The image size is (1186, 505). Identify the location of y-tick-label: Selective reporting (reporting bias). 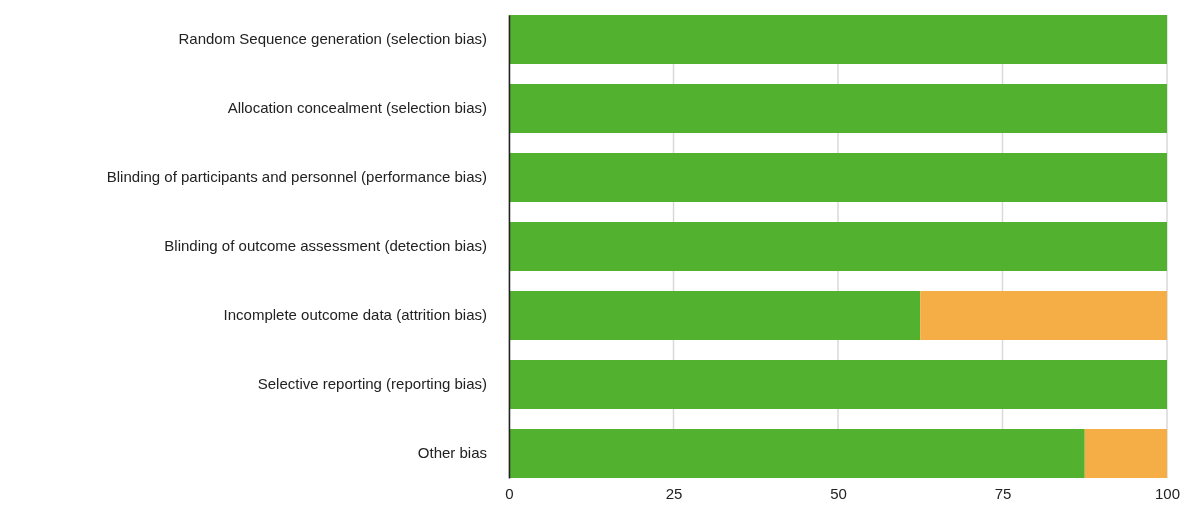
(372, 384).